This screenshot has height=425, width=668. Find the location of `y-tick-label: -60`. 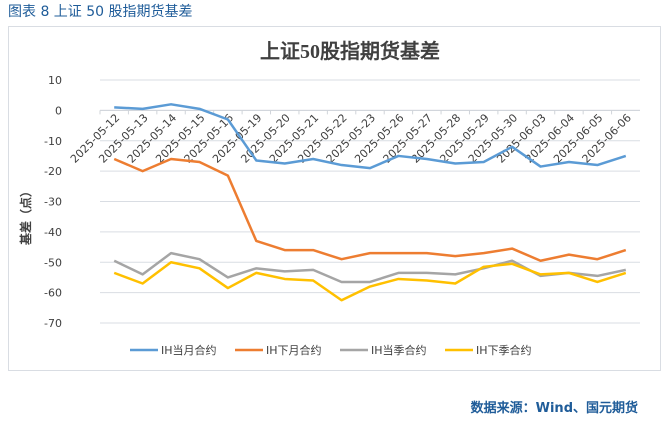

y-tick-label: -60 is located at coordinates (53, 293).